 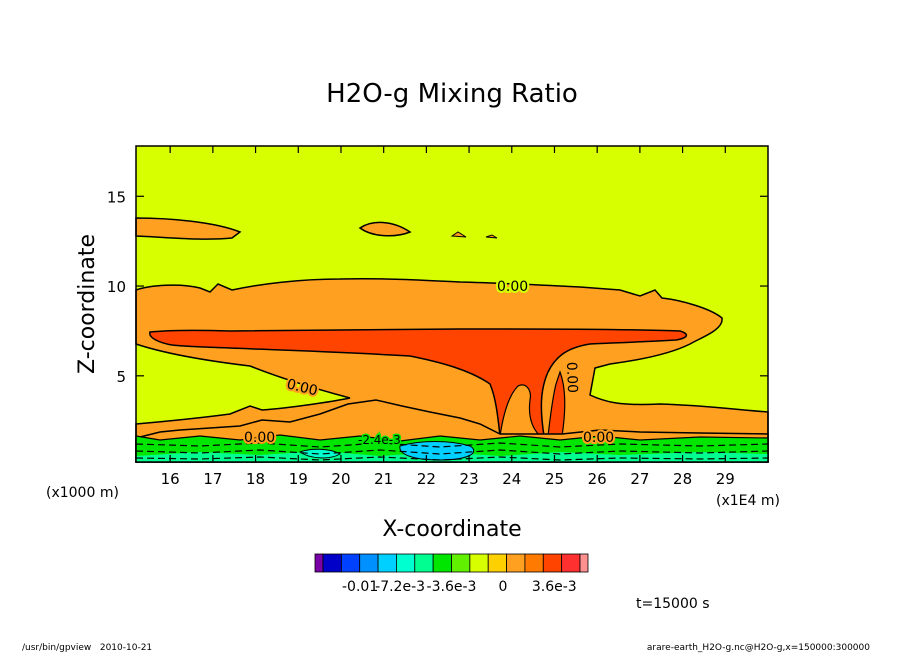 I want to click on contour-label: -2.4e-3, so click(x=379, y=440).